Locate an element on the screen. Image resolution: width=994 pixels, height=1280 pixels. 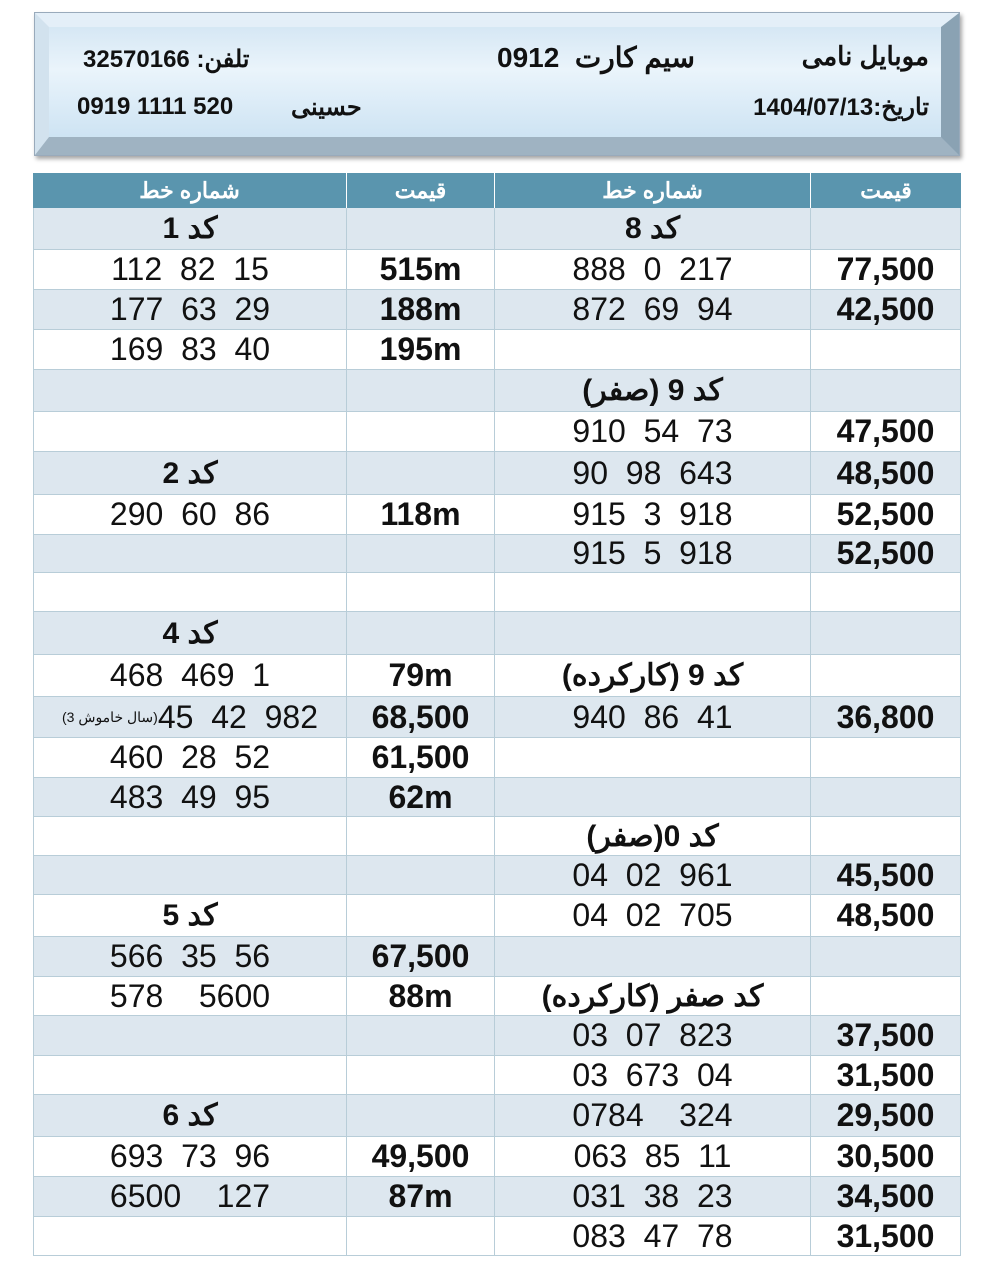
contact-name: حسینی is located at coordinates (326, 107).